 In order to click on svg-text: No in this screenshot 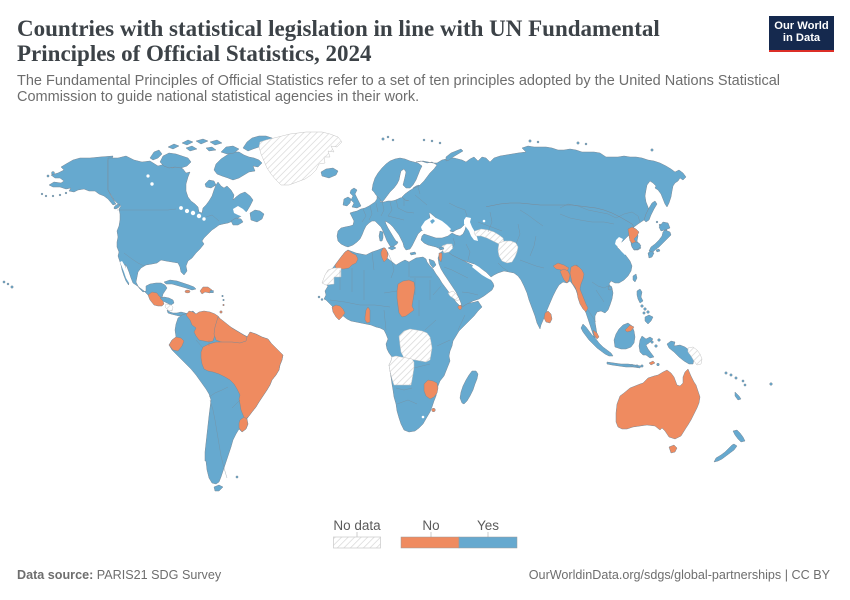, I will do `click(430, 525)`.